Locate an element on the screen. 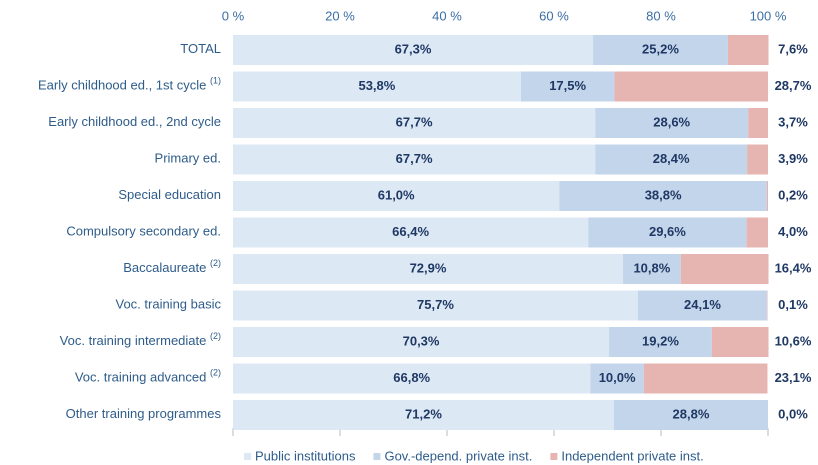  x-tick-label: 0 % is located at coordinates (233, 15).